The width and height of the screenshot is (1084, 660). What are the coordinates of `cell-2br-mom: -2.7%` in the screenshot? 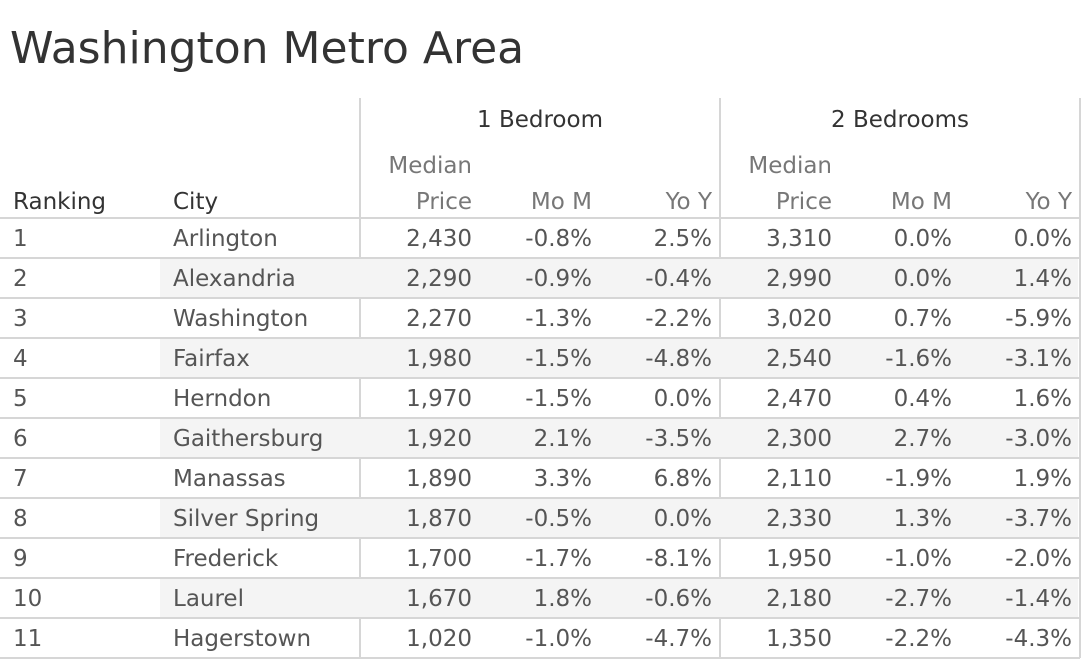 It's located at (918, 599).